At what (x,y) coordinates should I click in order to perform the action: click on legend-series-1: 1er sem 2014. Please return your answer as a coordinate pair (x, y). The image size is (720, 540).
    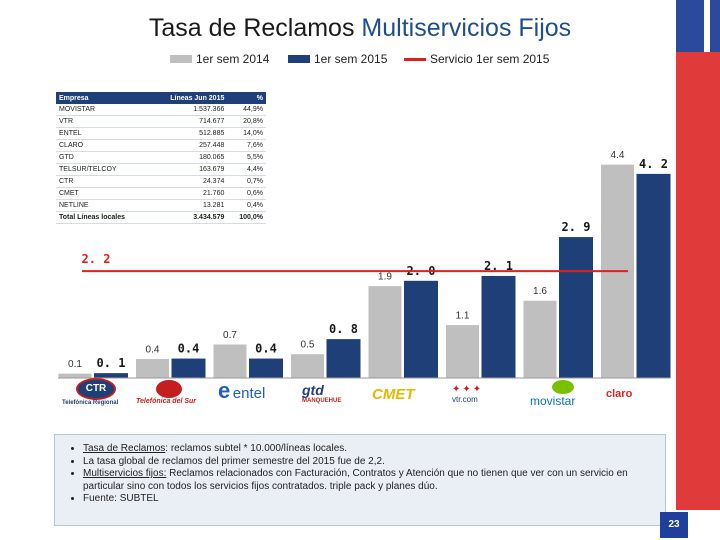
    Looking at the image, I should click on (219, 59).